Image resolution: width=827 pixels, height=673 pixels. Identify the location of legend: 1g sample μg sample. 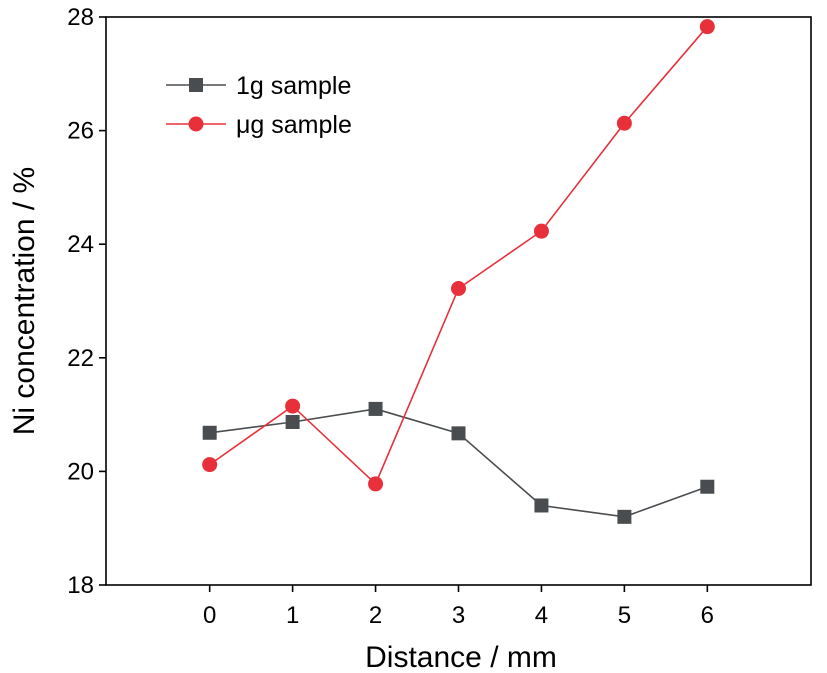
(259, 105).